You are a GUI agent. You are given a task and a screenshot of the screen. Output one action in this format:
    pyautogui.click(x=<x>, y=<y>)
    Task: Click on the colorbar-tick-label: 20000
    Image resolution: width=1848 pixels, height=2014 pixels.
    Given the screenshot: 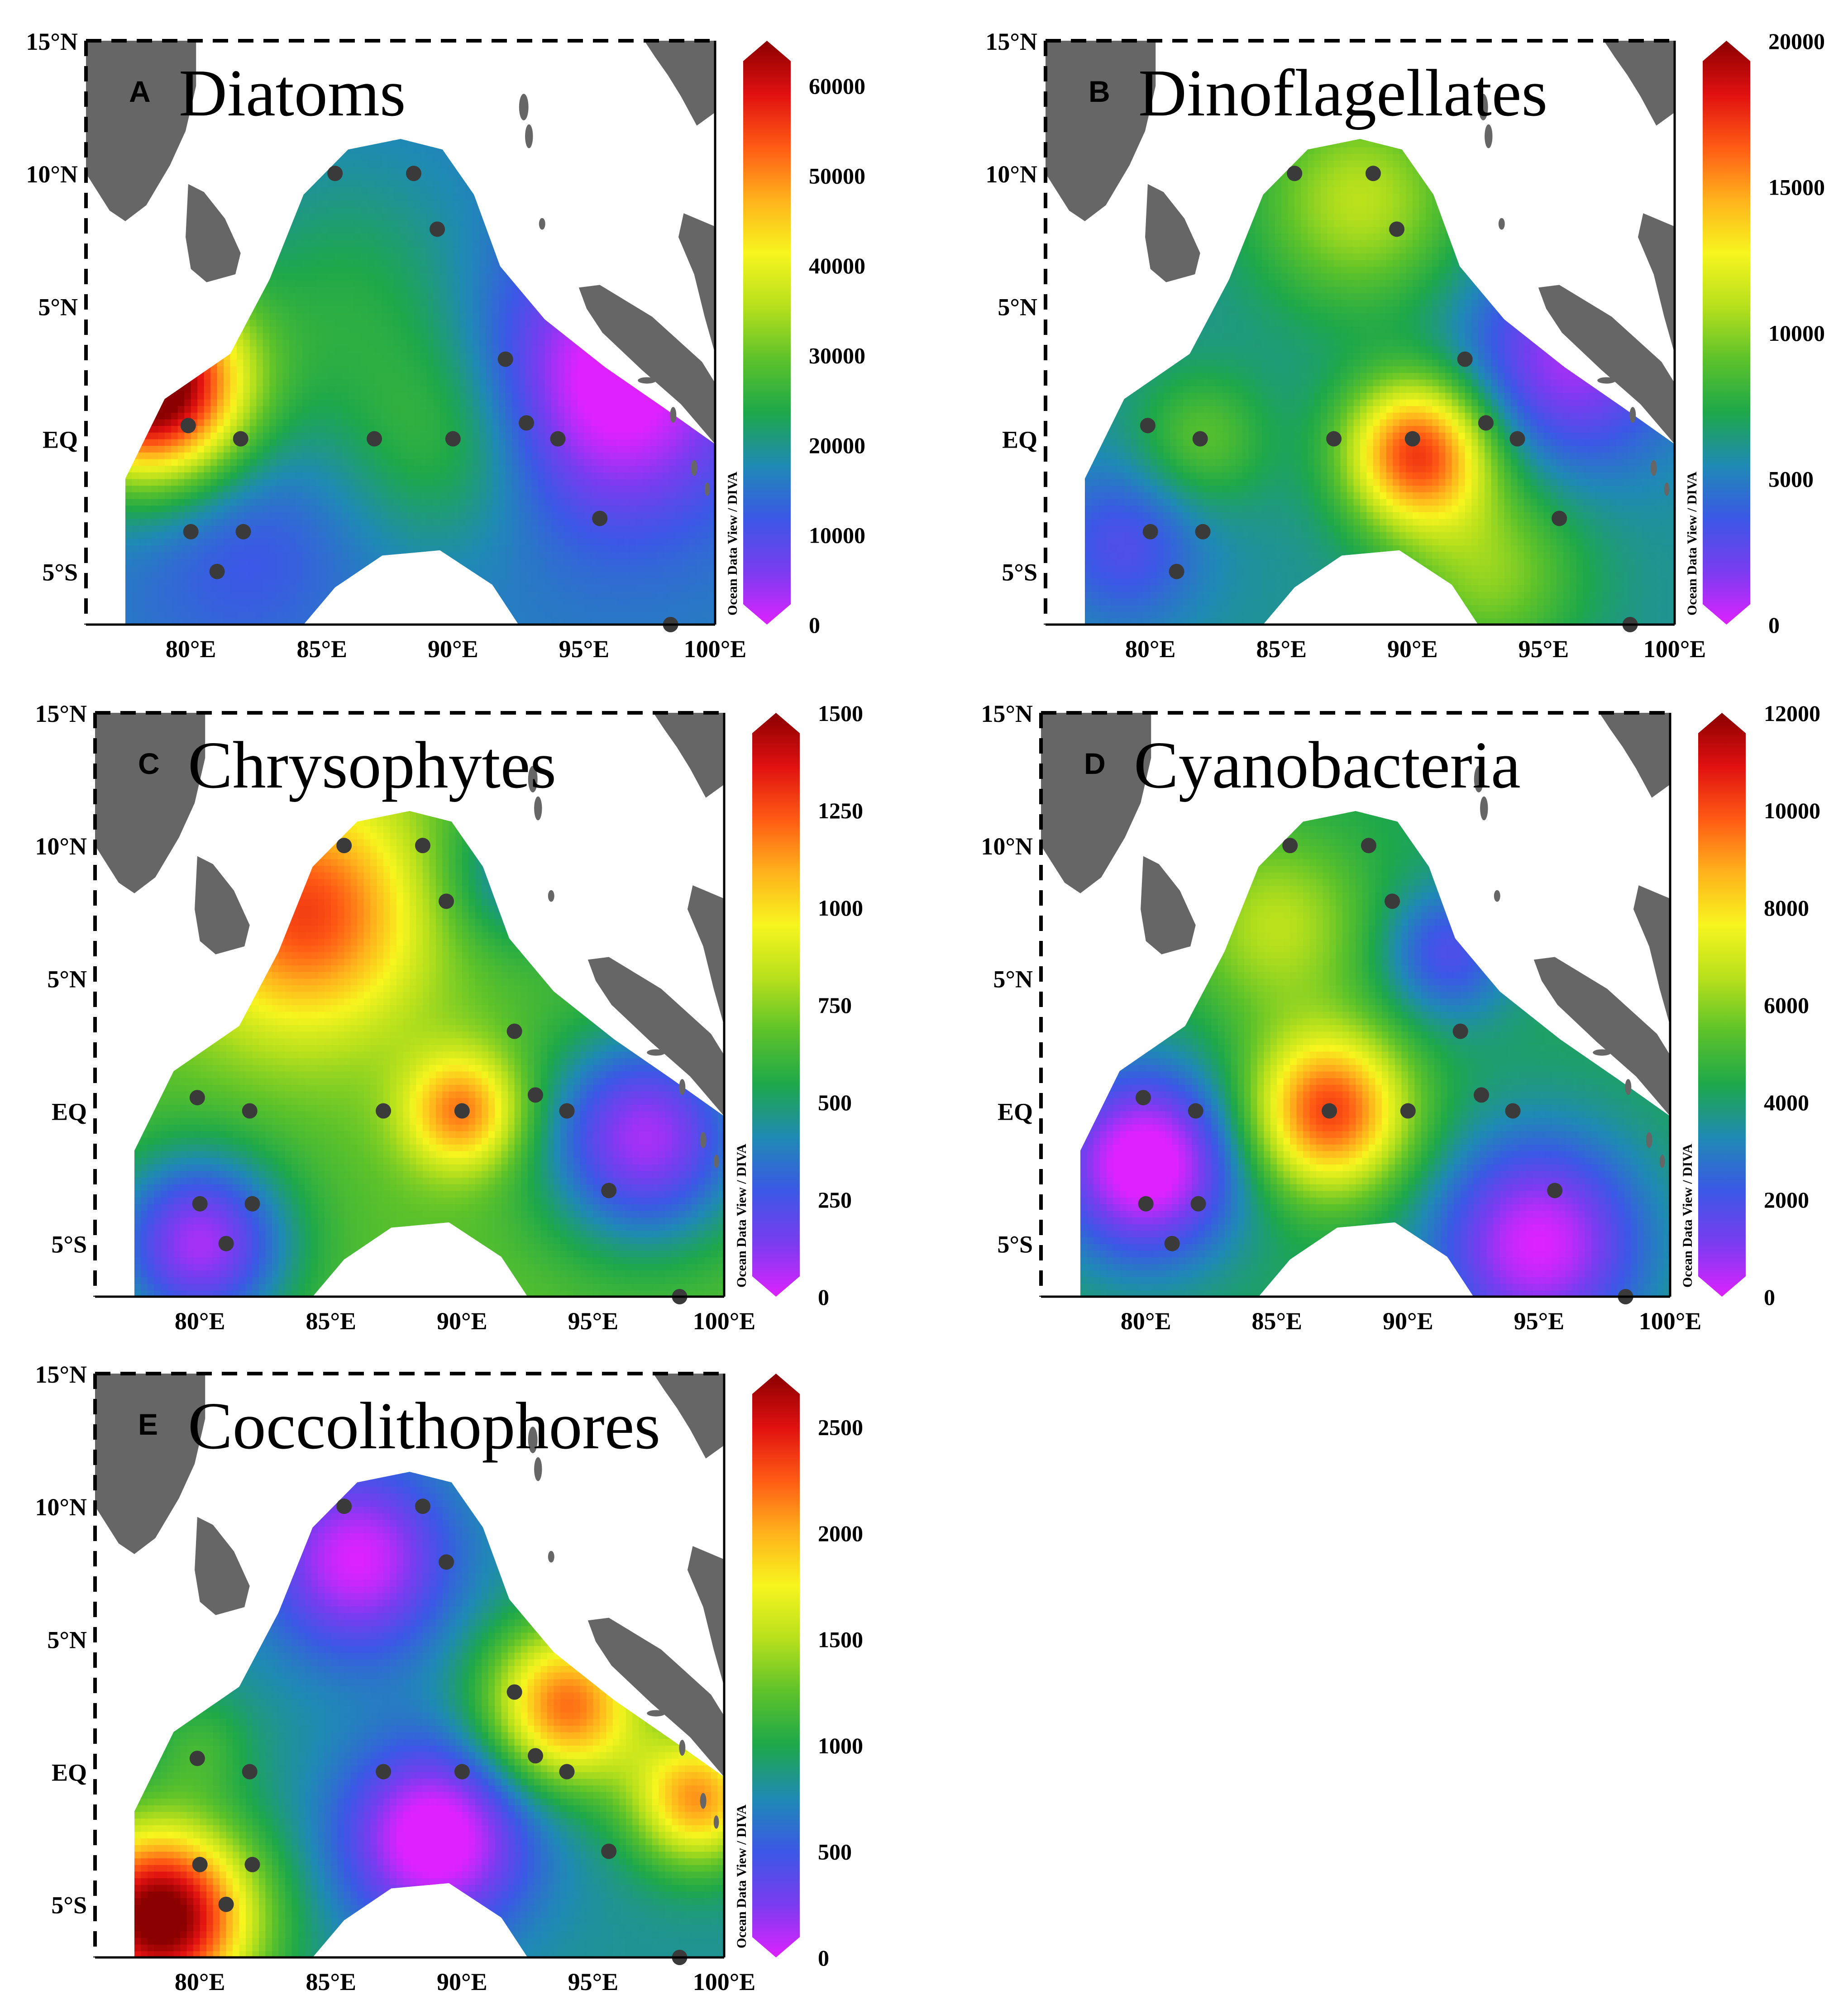 What is the action you would take?
    pyautogui.click(x=1796, y=41)
    